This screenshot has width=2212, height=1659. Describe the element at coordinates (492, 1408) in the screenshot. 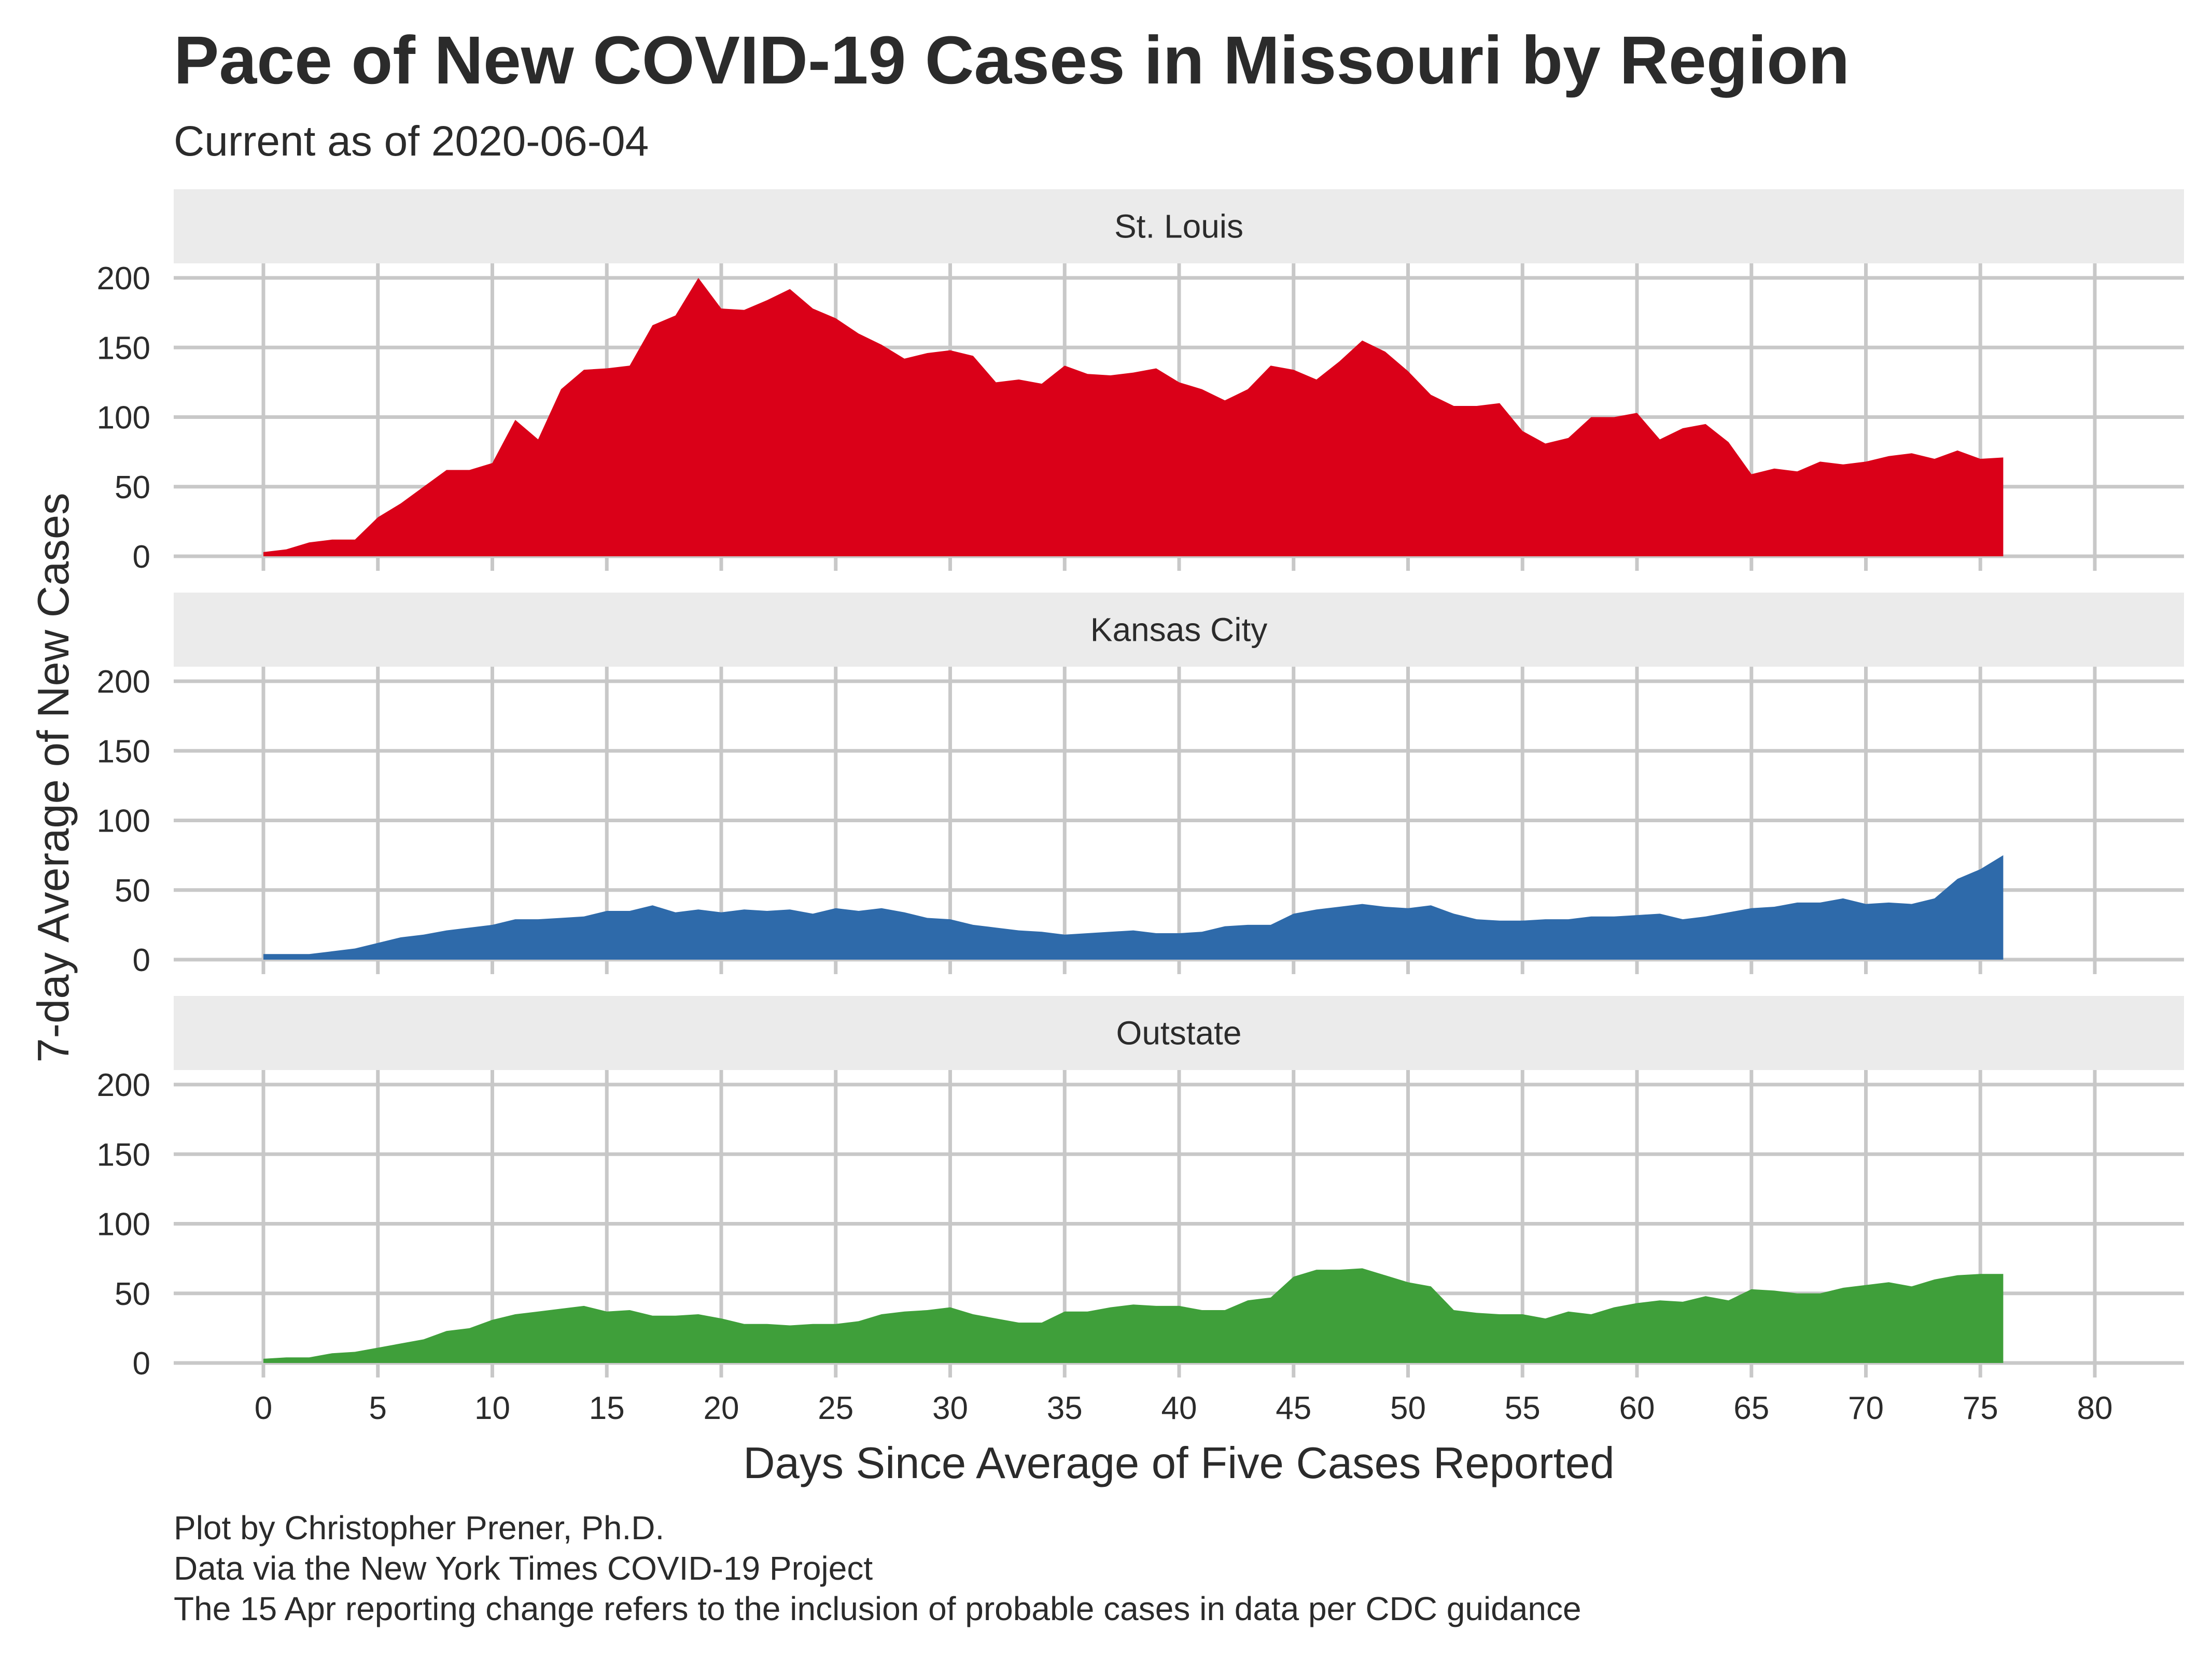

I see `x-tick-label: 10` at that location.